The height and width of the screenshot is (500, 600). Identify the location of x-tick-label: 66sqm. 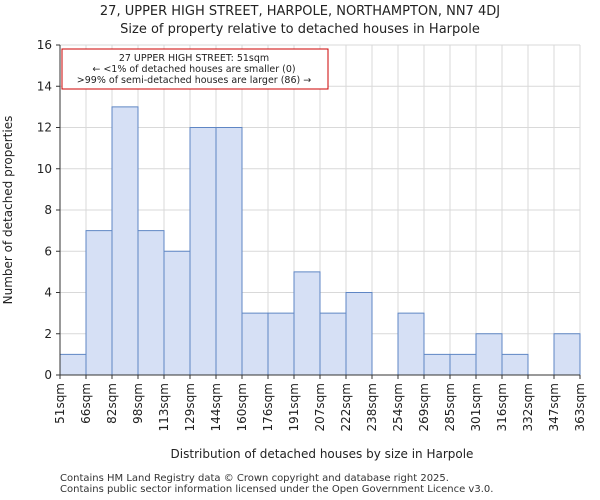
(86, 403).